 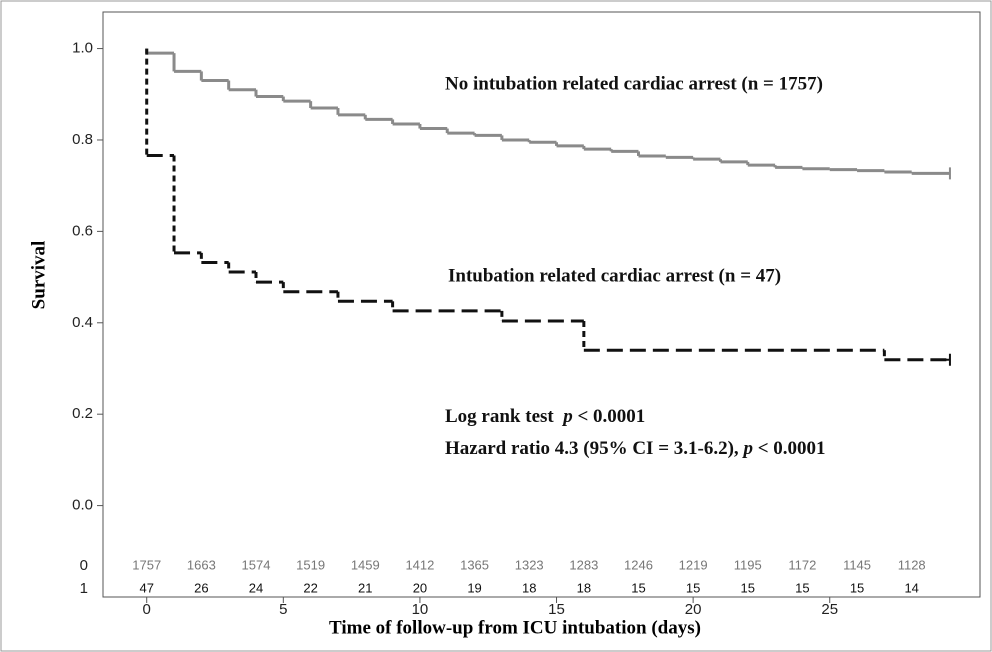 I want to click on y-tick-label: 0.2, so click(x=82, y=413).